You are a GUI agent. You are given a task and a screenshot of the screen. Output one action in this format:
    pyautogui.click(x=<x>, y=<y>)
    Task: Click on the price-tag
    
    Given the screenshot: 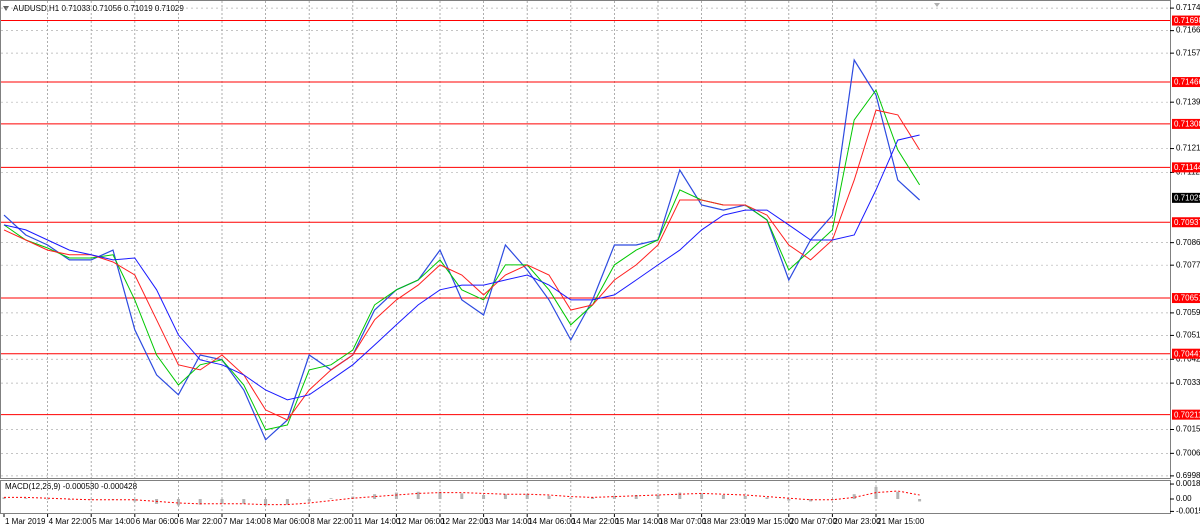 What is the action you would take?
    pyautogui.click(x=1186, y=197)
    